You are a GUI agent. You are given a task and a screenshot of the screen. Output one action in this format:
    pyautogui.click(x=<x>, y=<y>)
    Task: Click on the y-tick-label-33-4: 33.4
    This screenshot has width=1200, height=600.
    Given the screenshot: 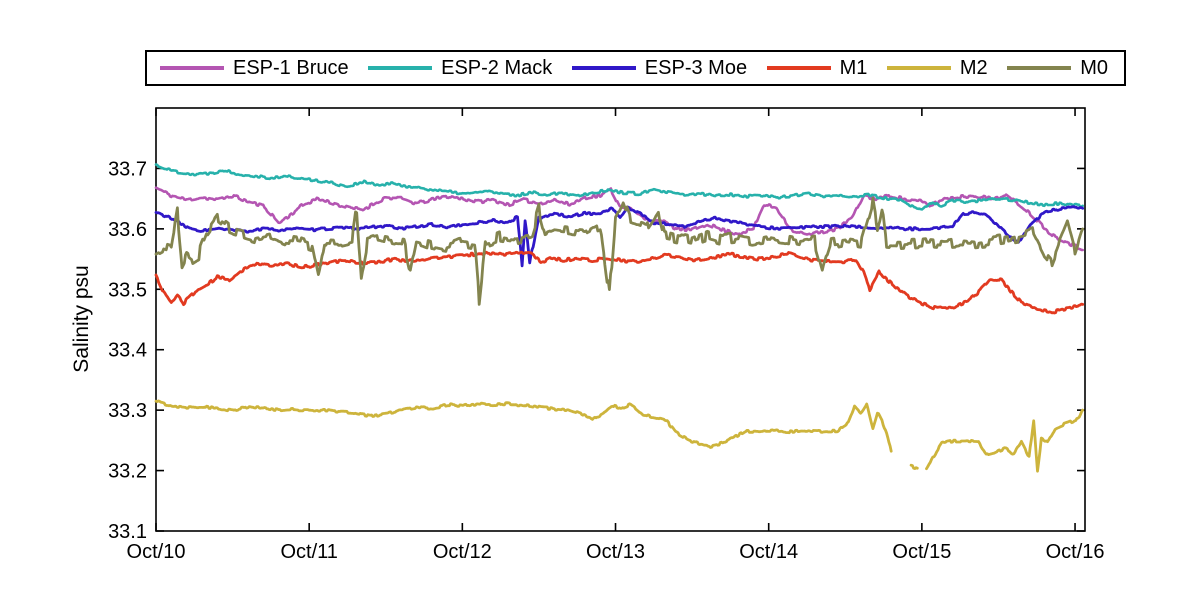 What is the action you would take?
    pyautogui.click(x=127, y=351)
    